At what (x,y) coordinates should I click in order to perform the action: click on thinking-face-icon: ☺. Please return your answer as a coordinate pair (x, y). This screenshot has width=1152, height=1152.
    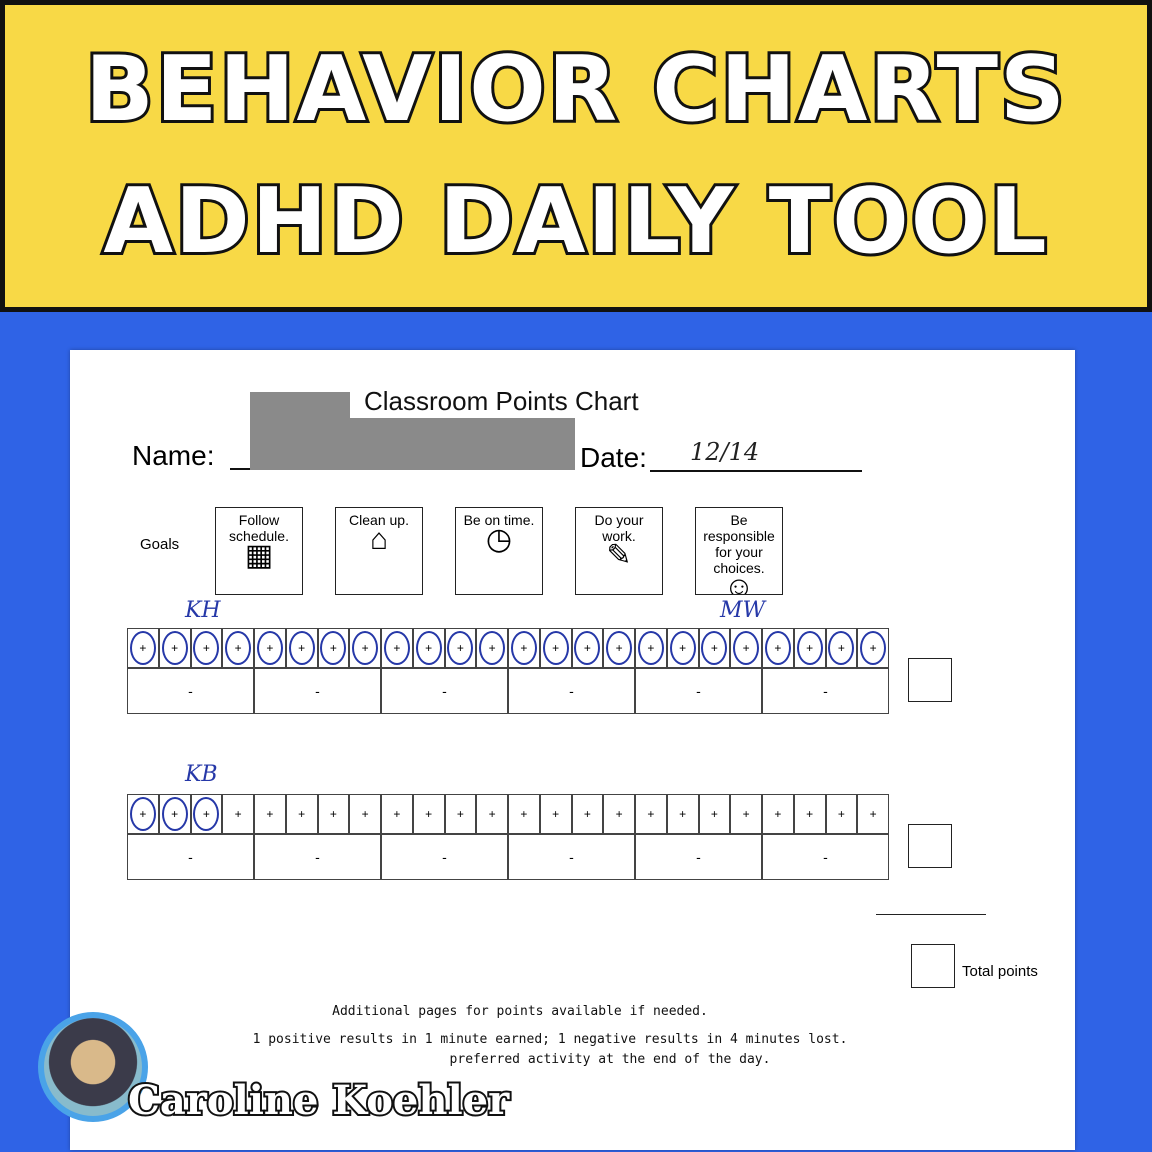
    Looking at the image, I should click on (739, 583).